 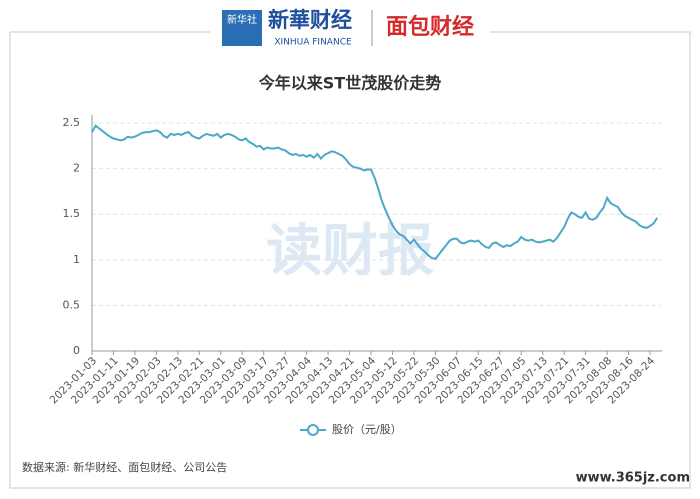 What do you see at coordinates (72, 304) in the screenshot?
I see `y-tick-label: 0.5` at bounding box center [72, 304].